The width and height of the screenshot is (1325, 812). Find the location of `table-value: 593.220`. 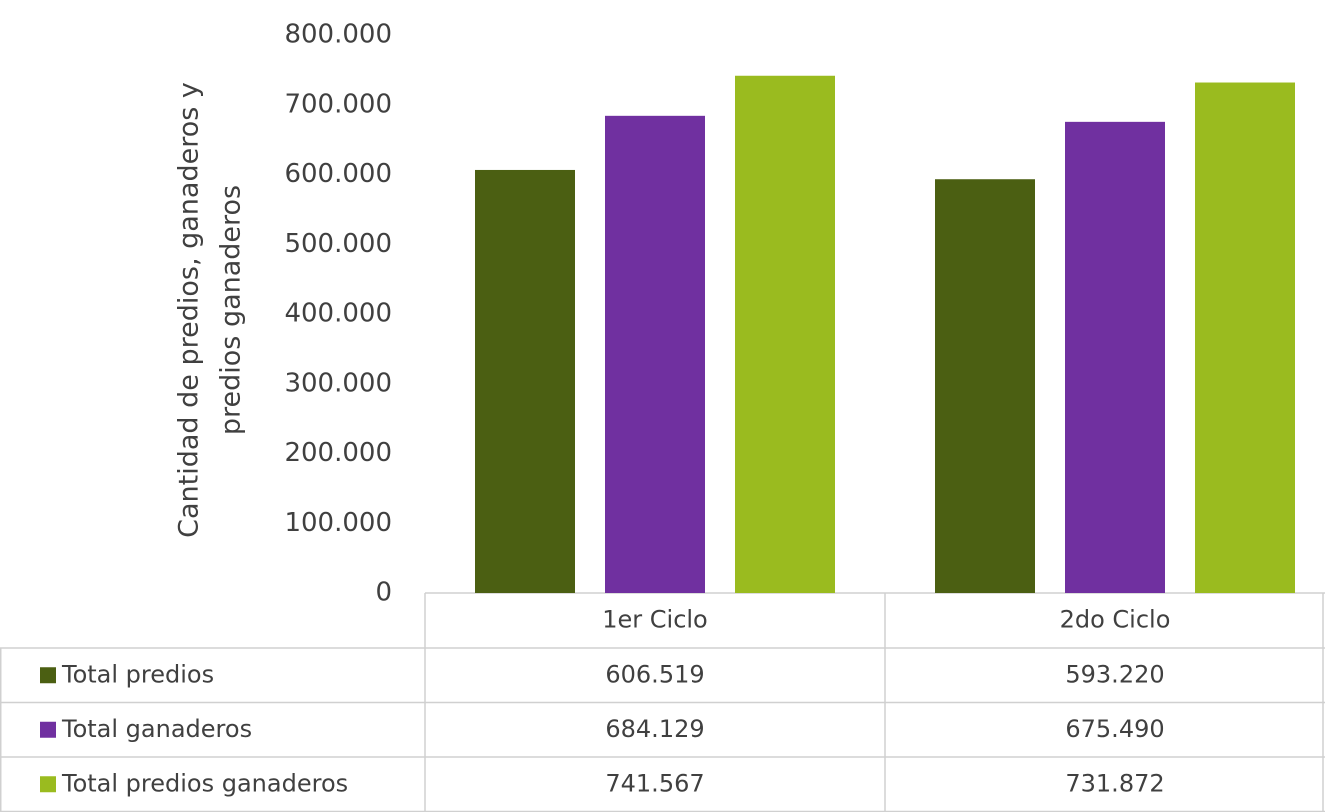

table-value: 593.220 is located at coordinates (1114, 674).